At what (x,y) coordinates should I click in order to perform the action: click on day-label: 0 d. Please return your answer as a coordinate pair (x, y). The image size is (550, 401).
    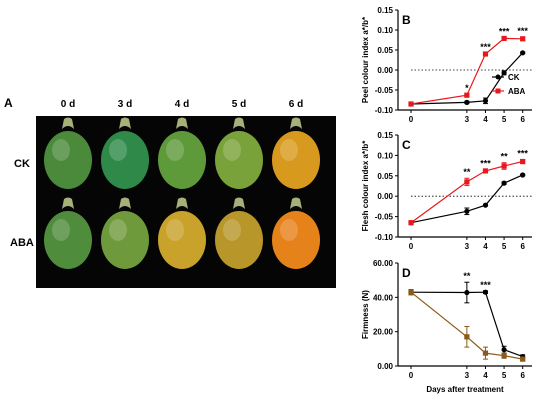
    Looking at the image, I should click on (68, 104).